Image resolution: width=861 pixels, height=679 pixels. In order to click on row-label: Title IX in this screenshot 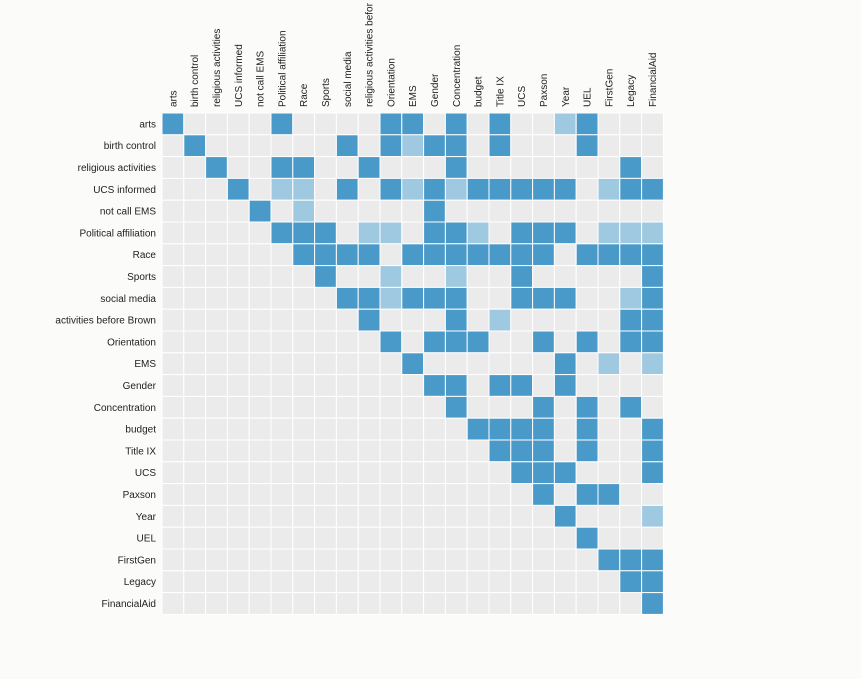, I will do `click(140, 451)`.